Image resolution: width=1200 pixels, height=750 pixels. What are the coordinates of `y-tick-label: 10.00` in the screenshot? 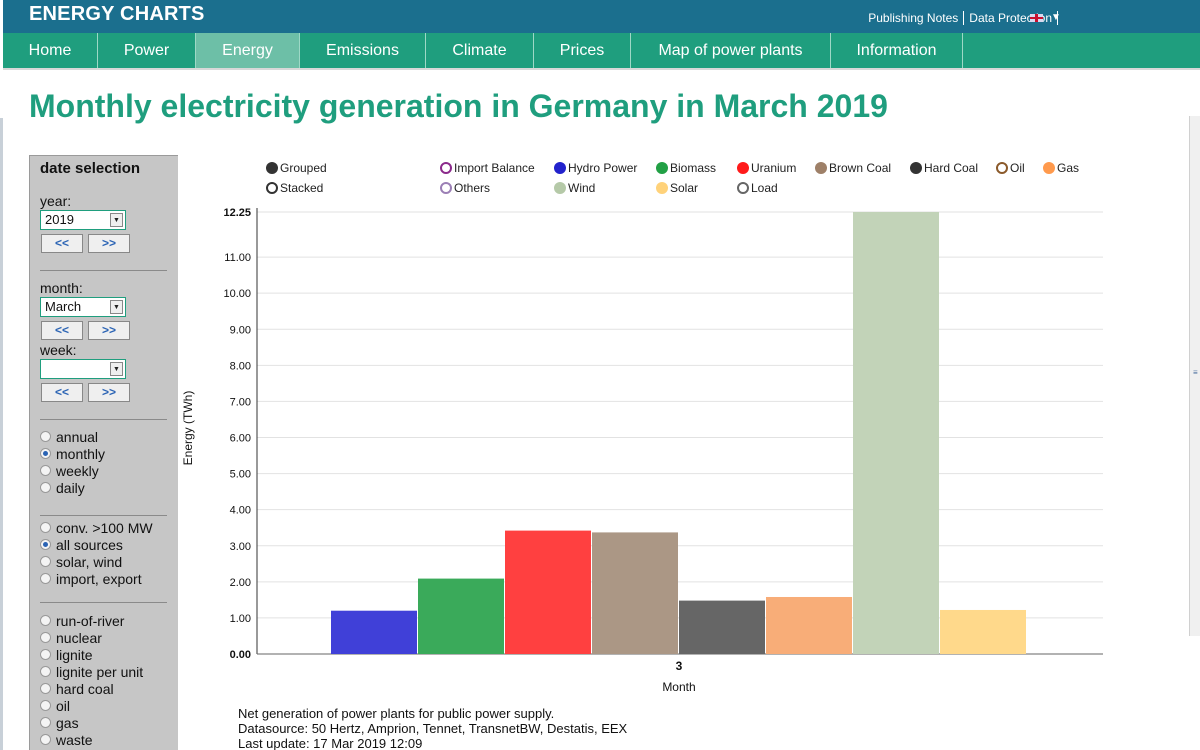 It's located at (237, 294).